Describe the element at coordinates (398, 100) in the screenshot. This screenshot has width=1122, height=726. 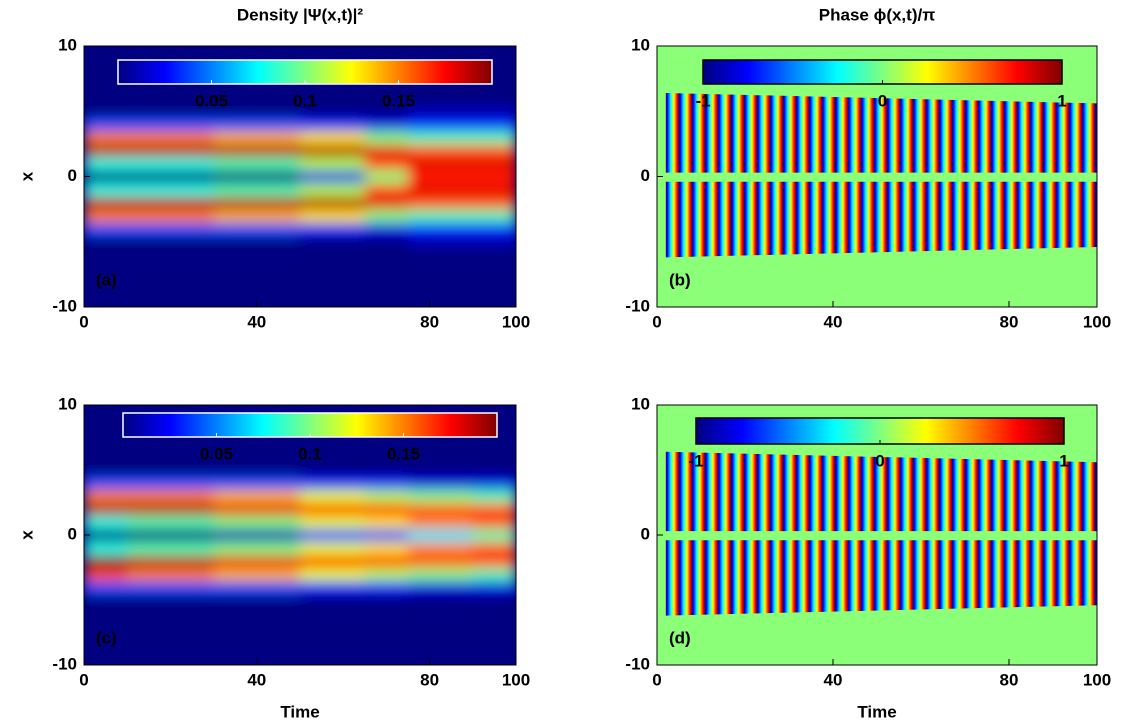
I see `colorbar-tick-label: 0.15` at that location.